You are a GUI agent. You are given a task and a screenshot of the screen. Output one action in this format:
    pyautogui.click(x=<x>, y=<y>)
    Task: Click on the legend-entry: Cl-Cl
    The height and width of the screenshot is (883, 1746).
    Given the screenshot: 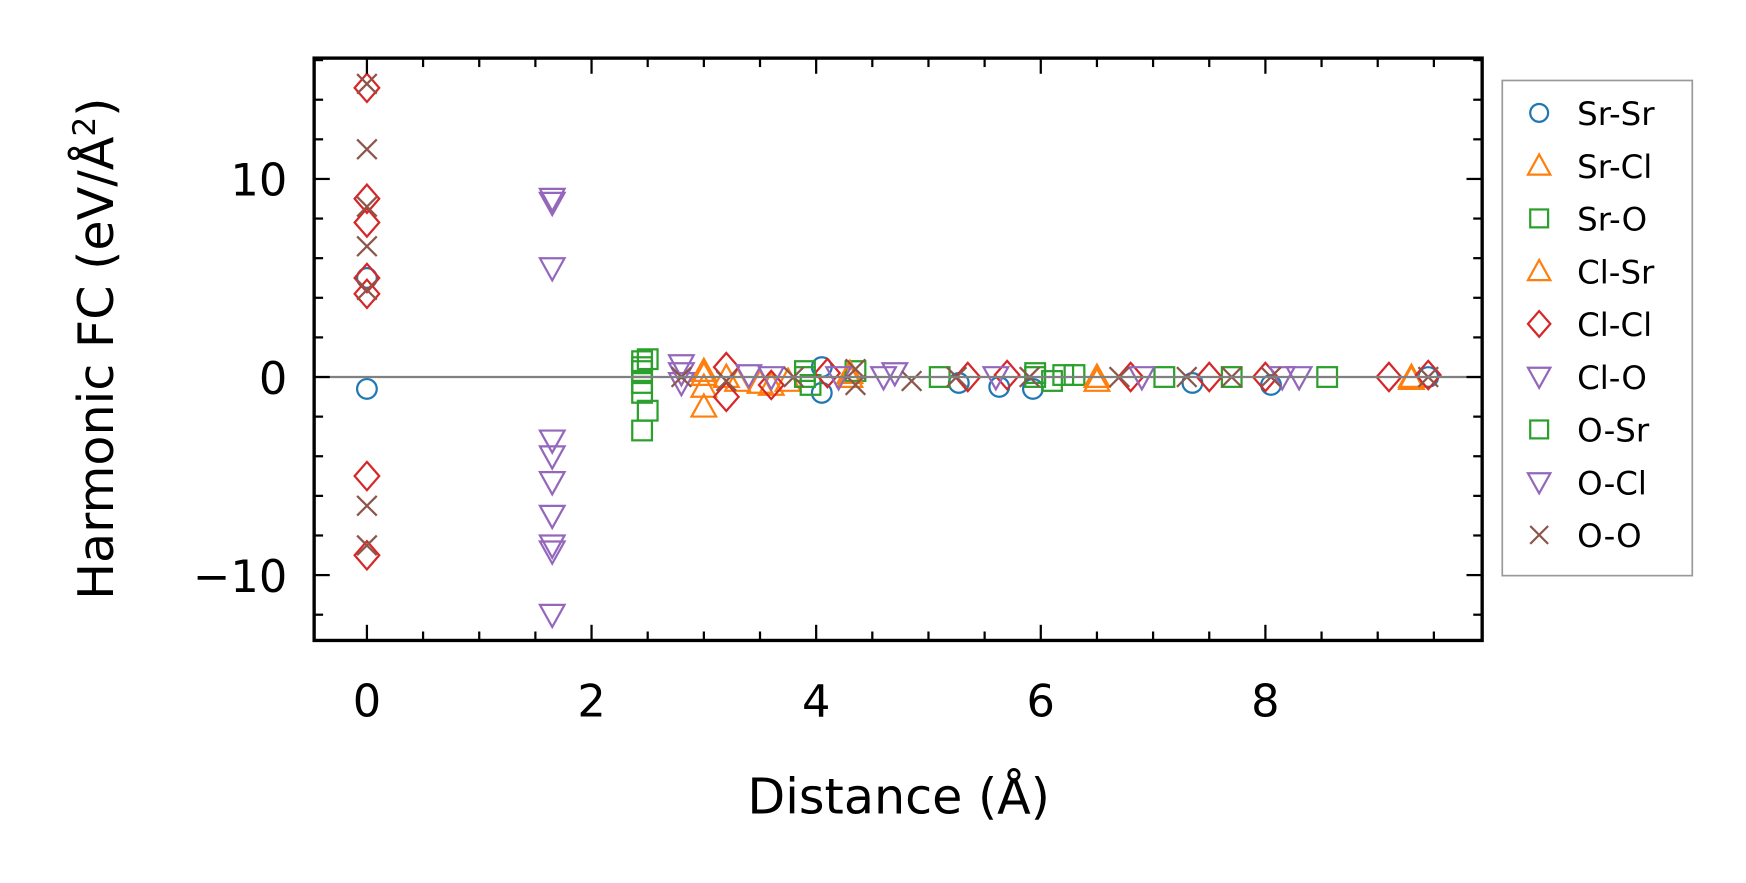 What is the action you would take?
    pyautogui.click(x=1589, y=325)
    